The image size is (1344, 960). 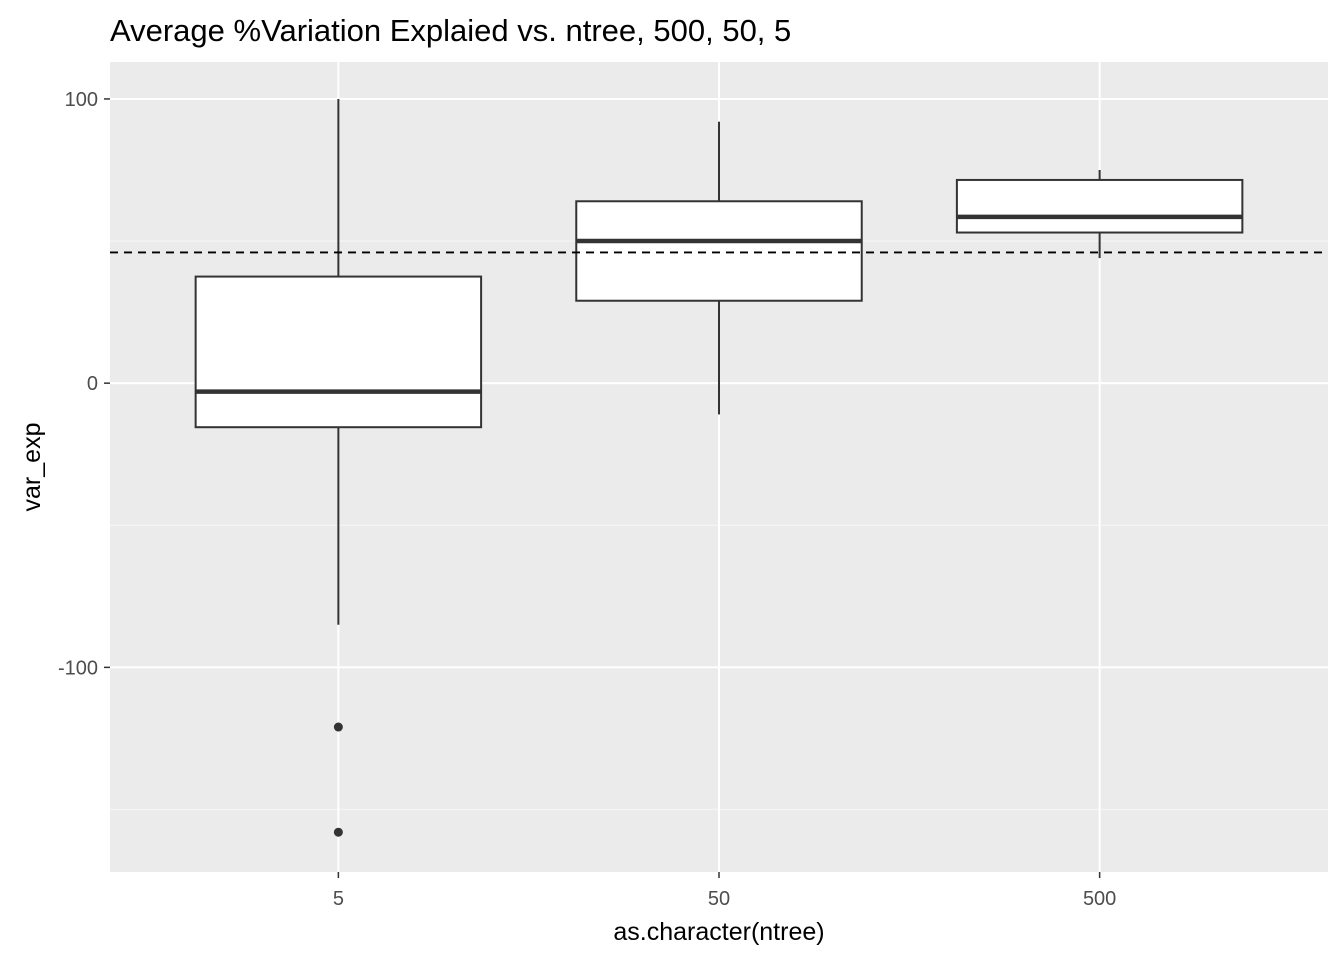 What do you see at coordinates (84, 384) in the screenshot?
I see `y-axis: -100 0 100` at bounding box center [84, 384].